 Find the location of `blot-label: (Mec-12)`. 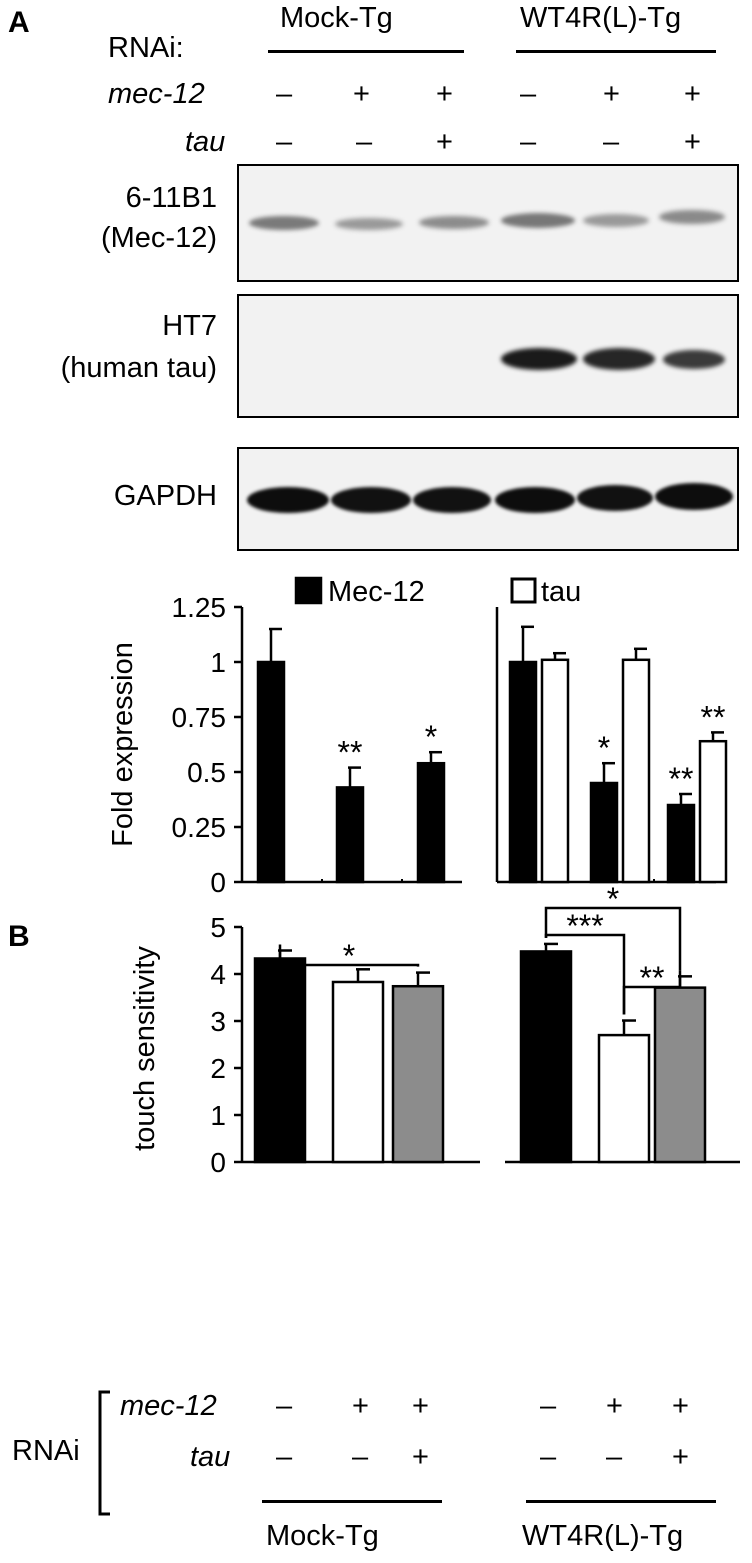

blot-label: (Mec-12) is located at coordinates (158, 238).